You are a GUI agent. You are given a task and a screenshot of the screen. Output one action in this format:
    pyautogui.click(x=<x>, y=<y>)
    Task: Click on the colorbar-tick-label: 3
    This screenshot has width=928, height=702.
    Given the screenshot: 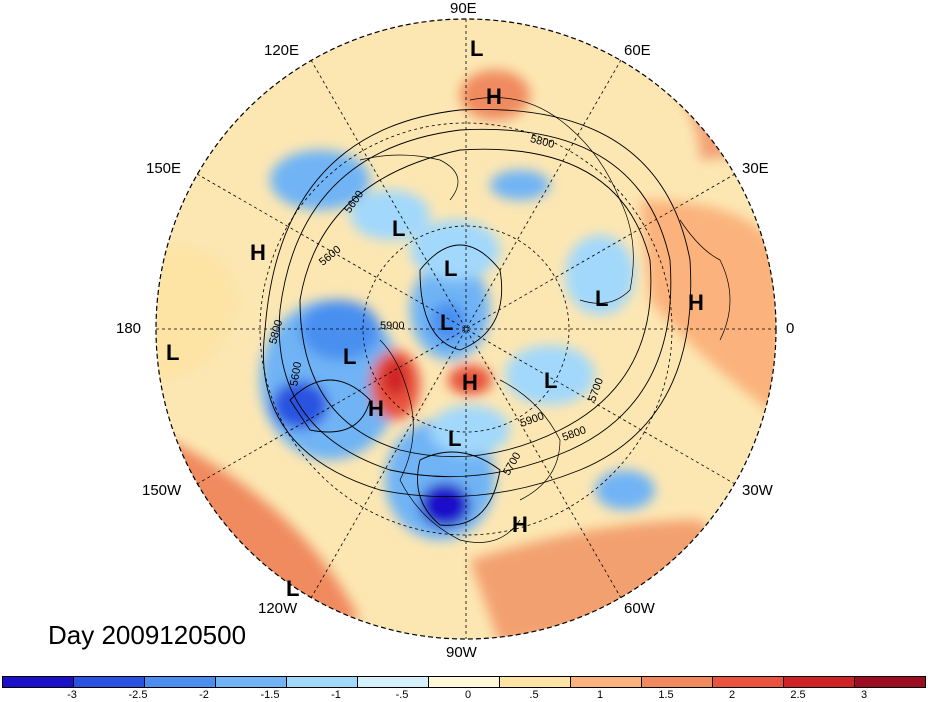 What is the action you would take?
    pyautogui.click(x=864, y=695)
    